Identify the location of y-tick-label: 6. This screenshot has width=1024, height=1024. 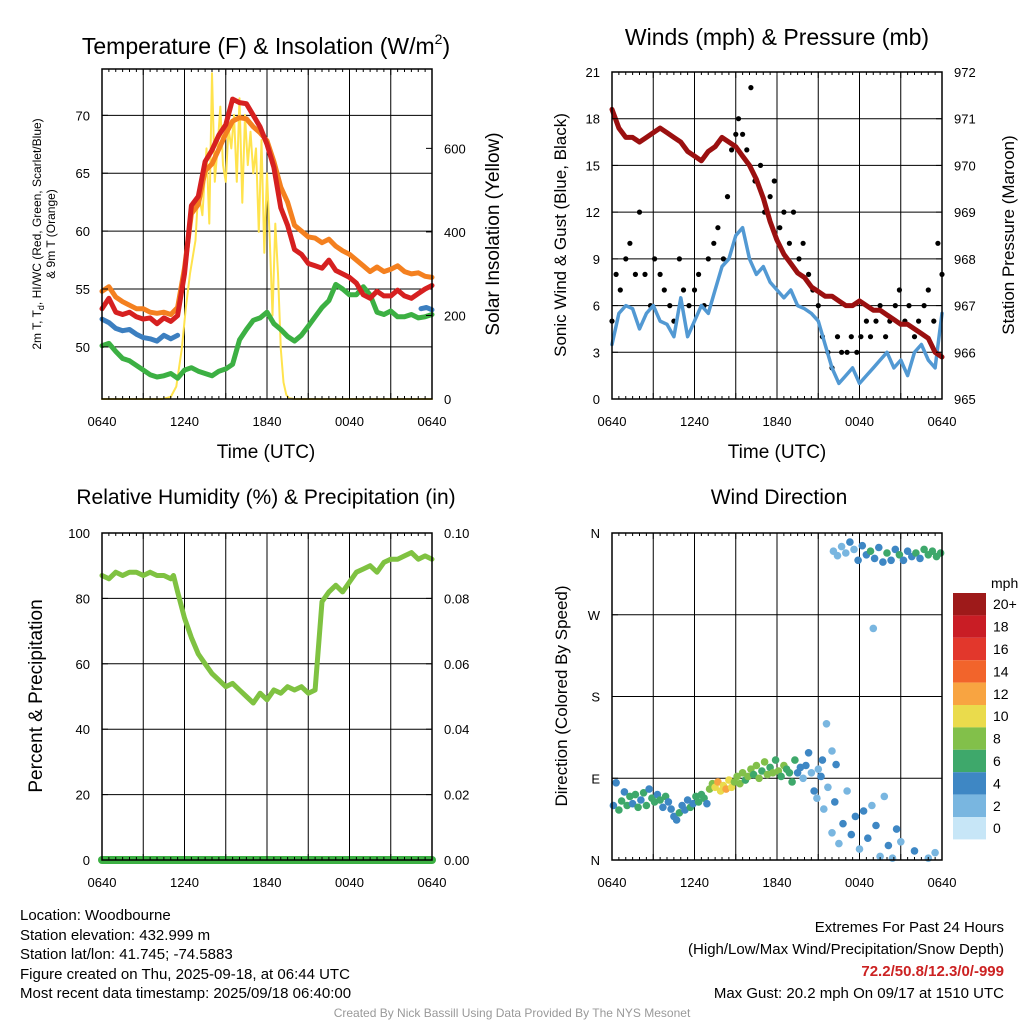
(596, 306).